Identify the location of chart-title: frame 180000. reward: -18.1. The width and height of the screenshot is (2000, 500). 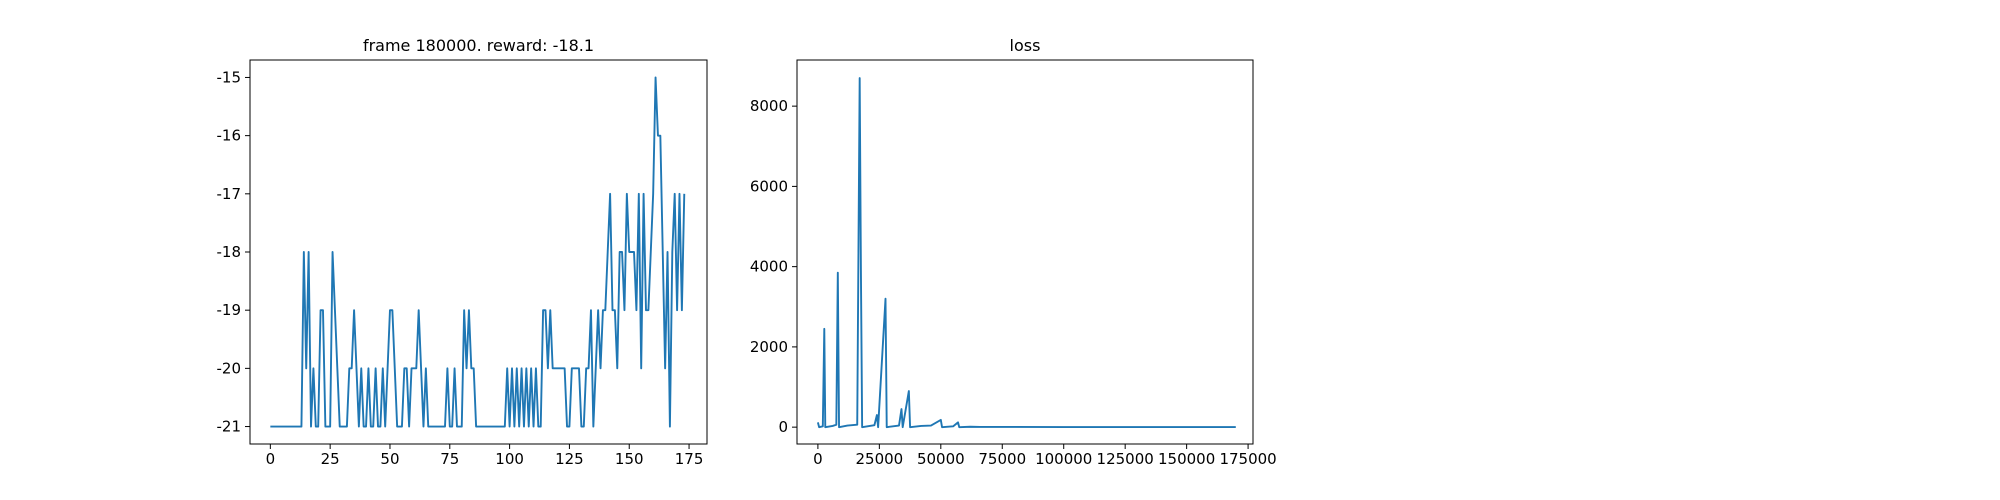
(478, 45).